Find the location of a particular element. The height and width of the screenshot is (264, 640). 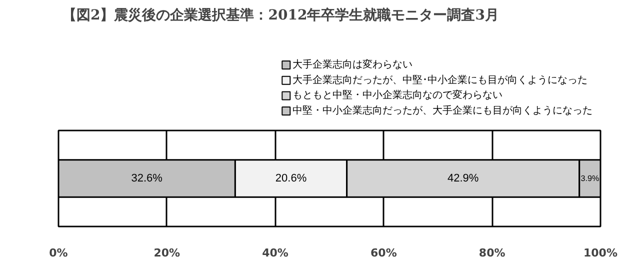

legend-label: 大手企業志向だったが、中堅･中小企業にも目が向くようになった is located at coordinates (440, 80).